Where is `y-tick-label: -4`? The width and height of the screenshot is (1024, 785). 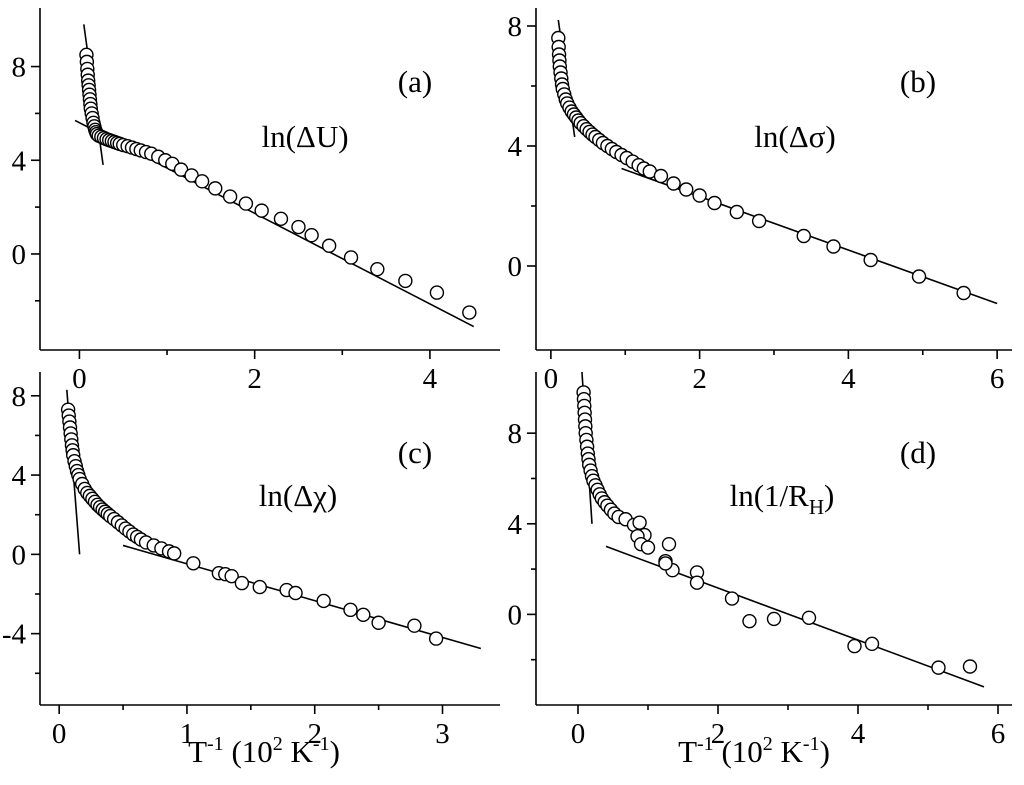 y-tick-label: -4 is located at coordinates (14, 635).